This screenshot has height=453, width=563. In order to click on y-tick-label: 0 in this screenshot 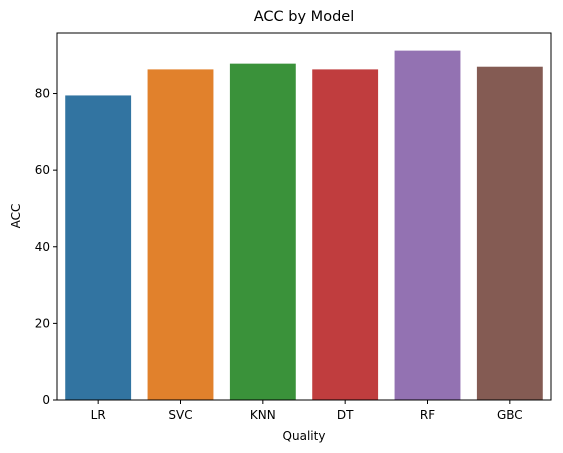, I will do `click(46, 400)`.